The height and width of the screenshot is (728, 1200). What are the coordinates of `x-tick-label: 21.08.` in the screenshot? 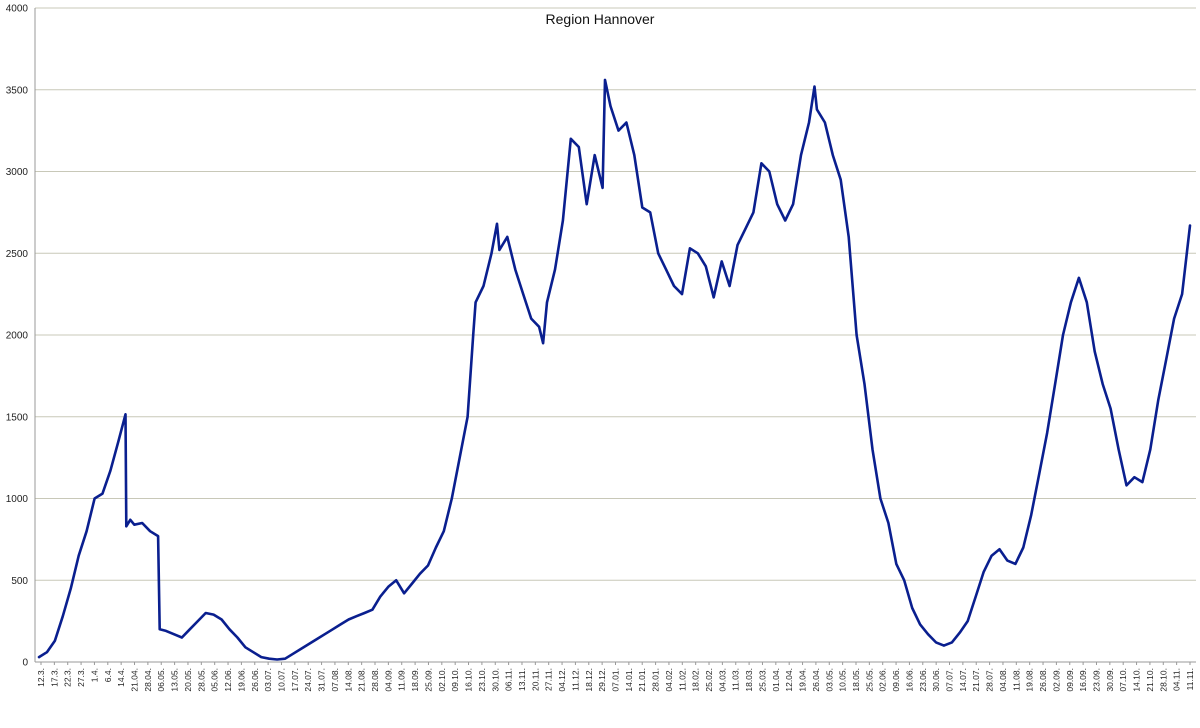 It's located at (362, 680).